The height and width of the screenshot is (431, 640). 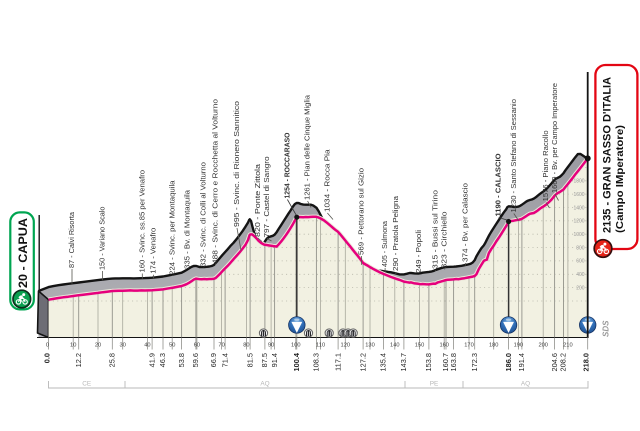 I want to click on svg-text: 208.2, so click(x=563, y=362).